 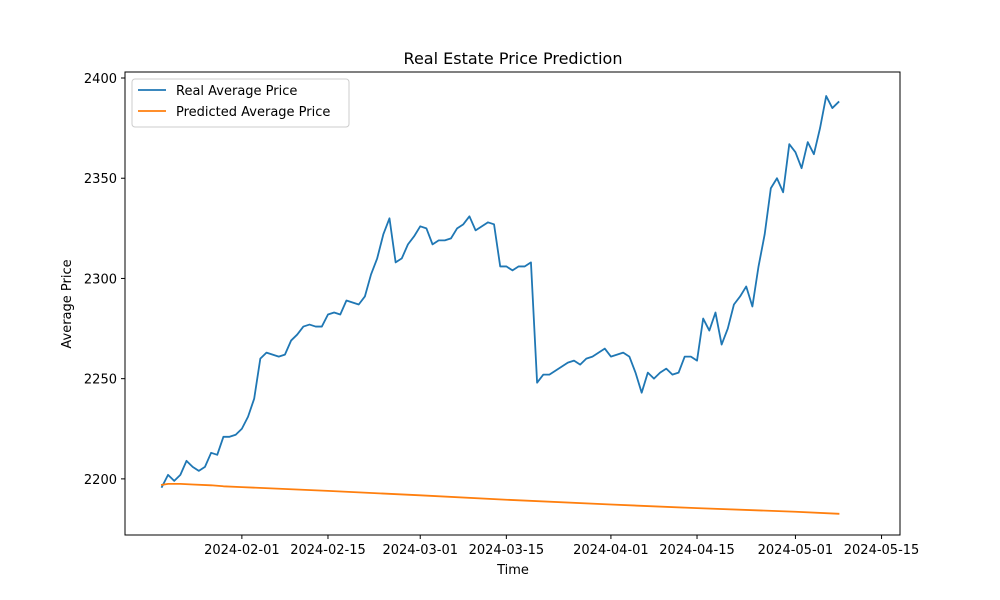 What do you see at coordinates (242, 550) in the screenshot?
I see `x-tick-label: 2024-02-01` at bounding box center [242, 550].